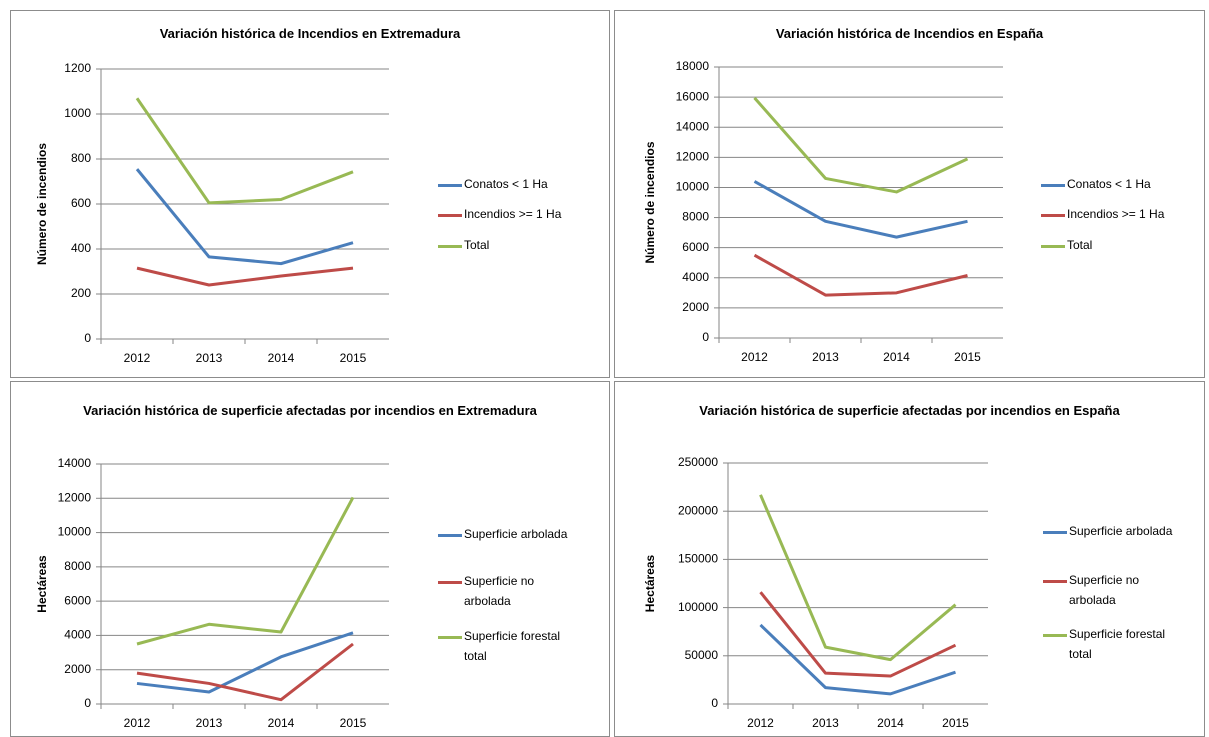 This screenshot has height=737, width=1209. What do you see at coordinates (695, 217) in the screenshot?
I see `y-tick-label: 8000` at bounding box center [695, 217].